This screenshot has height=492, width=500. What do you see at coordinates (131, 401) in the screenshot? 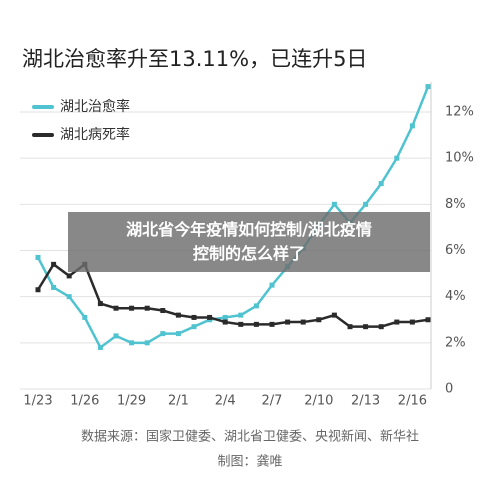
I see `x-tick-label: 1/29` at bounding box center [131, 401].